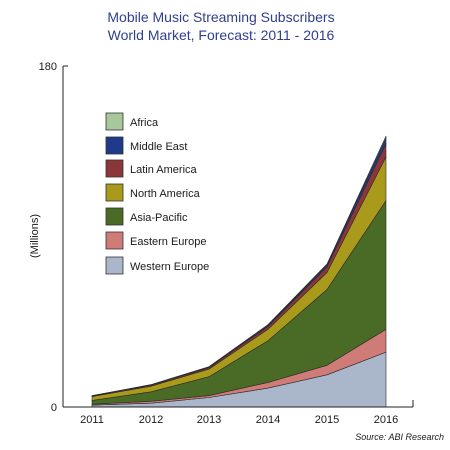  Describe the element at coordinates (144, 123) in the screenshot. I see `legend-label-africa: Africa` at that location.